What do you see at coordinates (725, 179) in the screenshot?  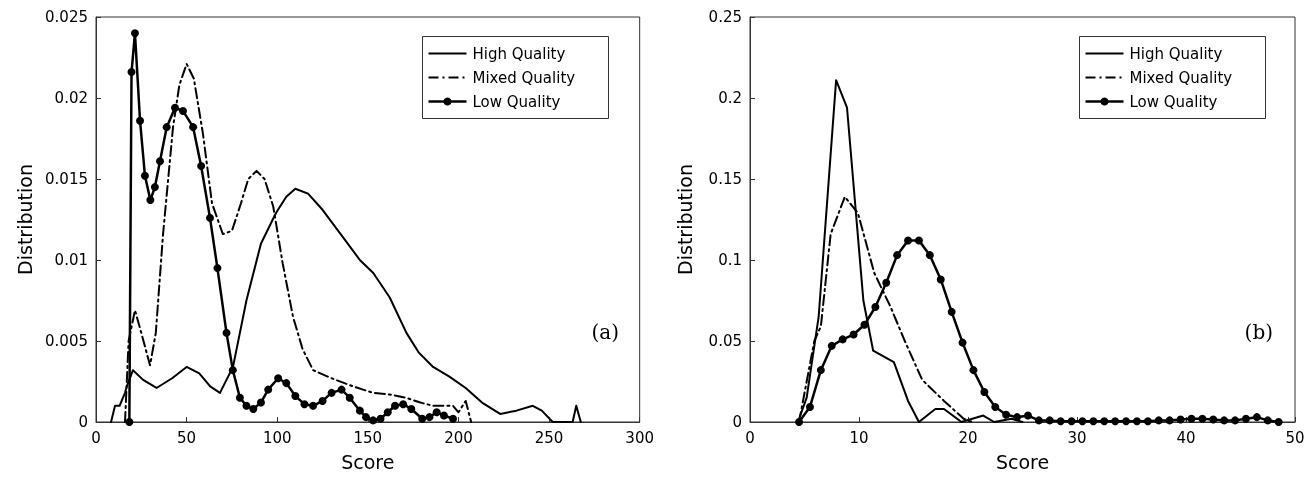 I see `y-tick-label: 0.15` at bounding box center [725, 179].